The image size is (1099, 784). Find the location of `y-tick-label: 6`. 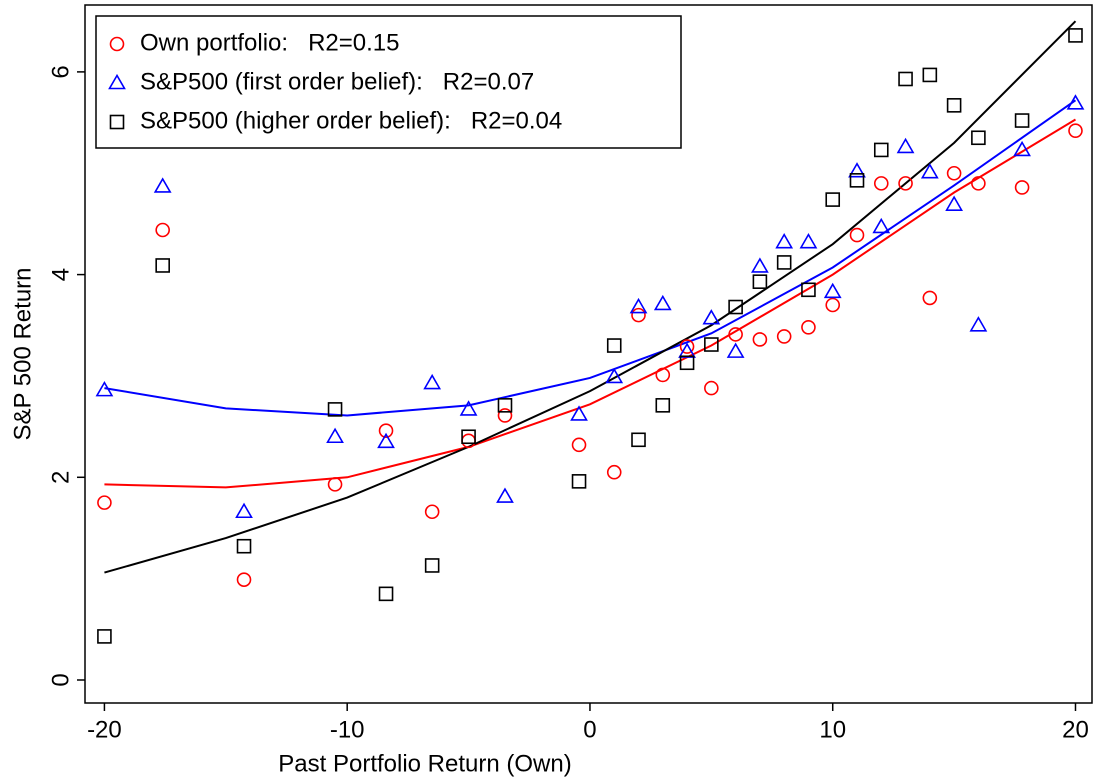

y-tick-label: 6 is located at coordinates (60, 71).